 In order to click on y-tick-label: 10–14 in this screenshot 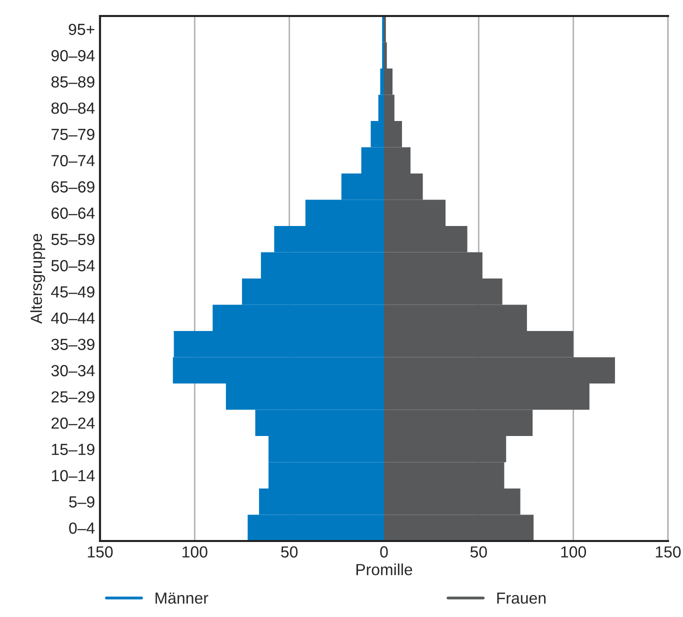, I will do `click(73, 476)`.